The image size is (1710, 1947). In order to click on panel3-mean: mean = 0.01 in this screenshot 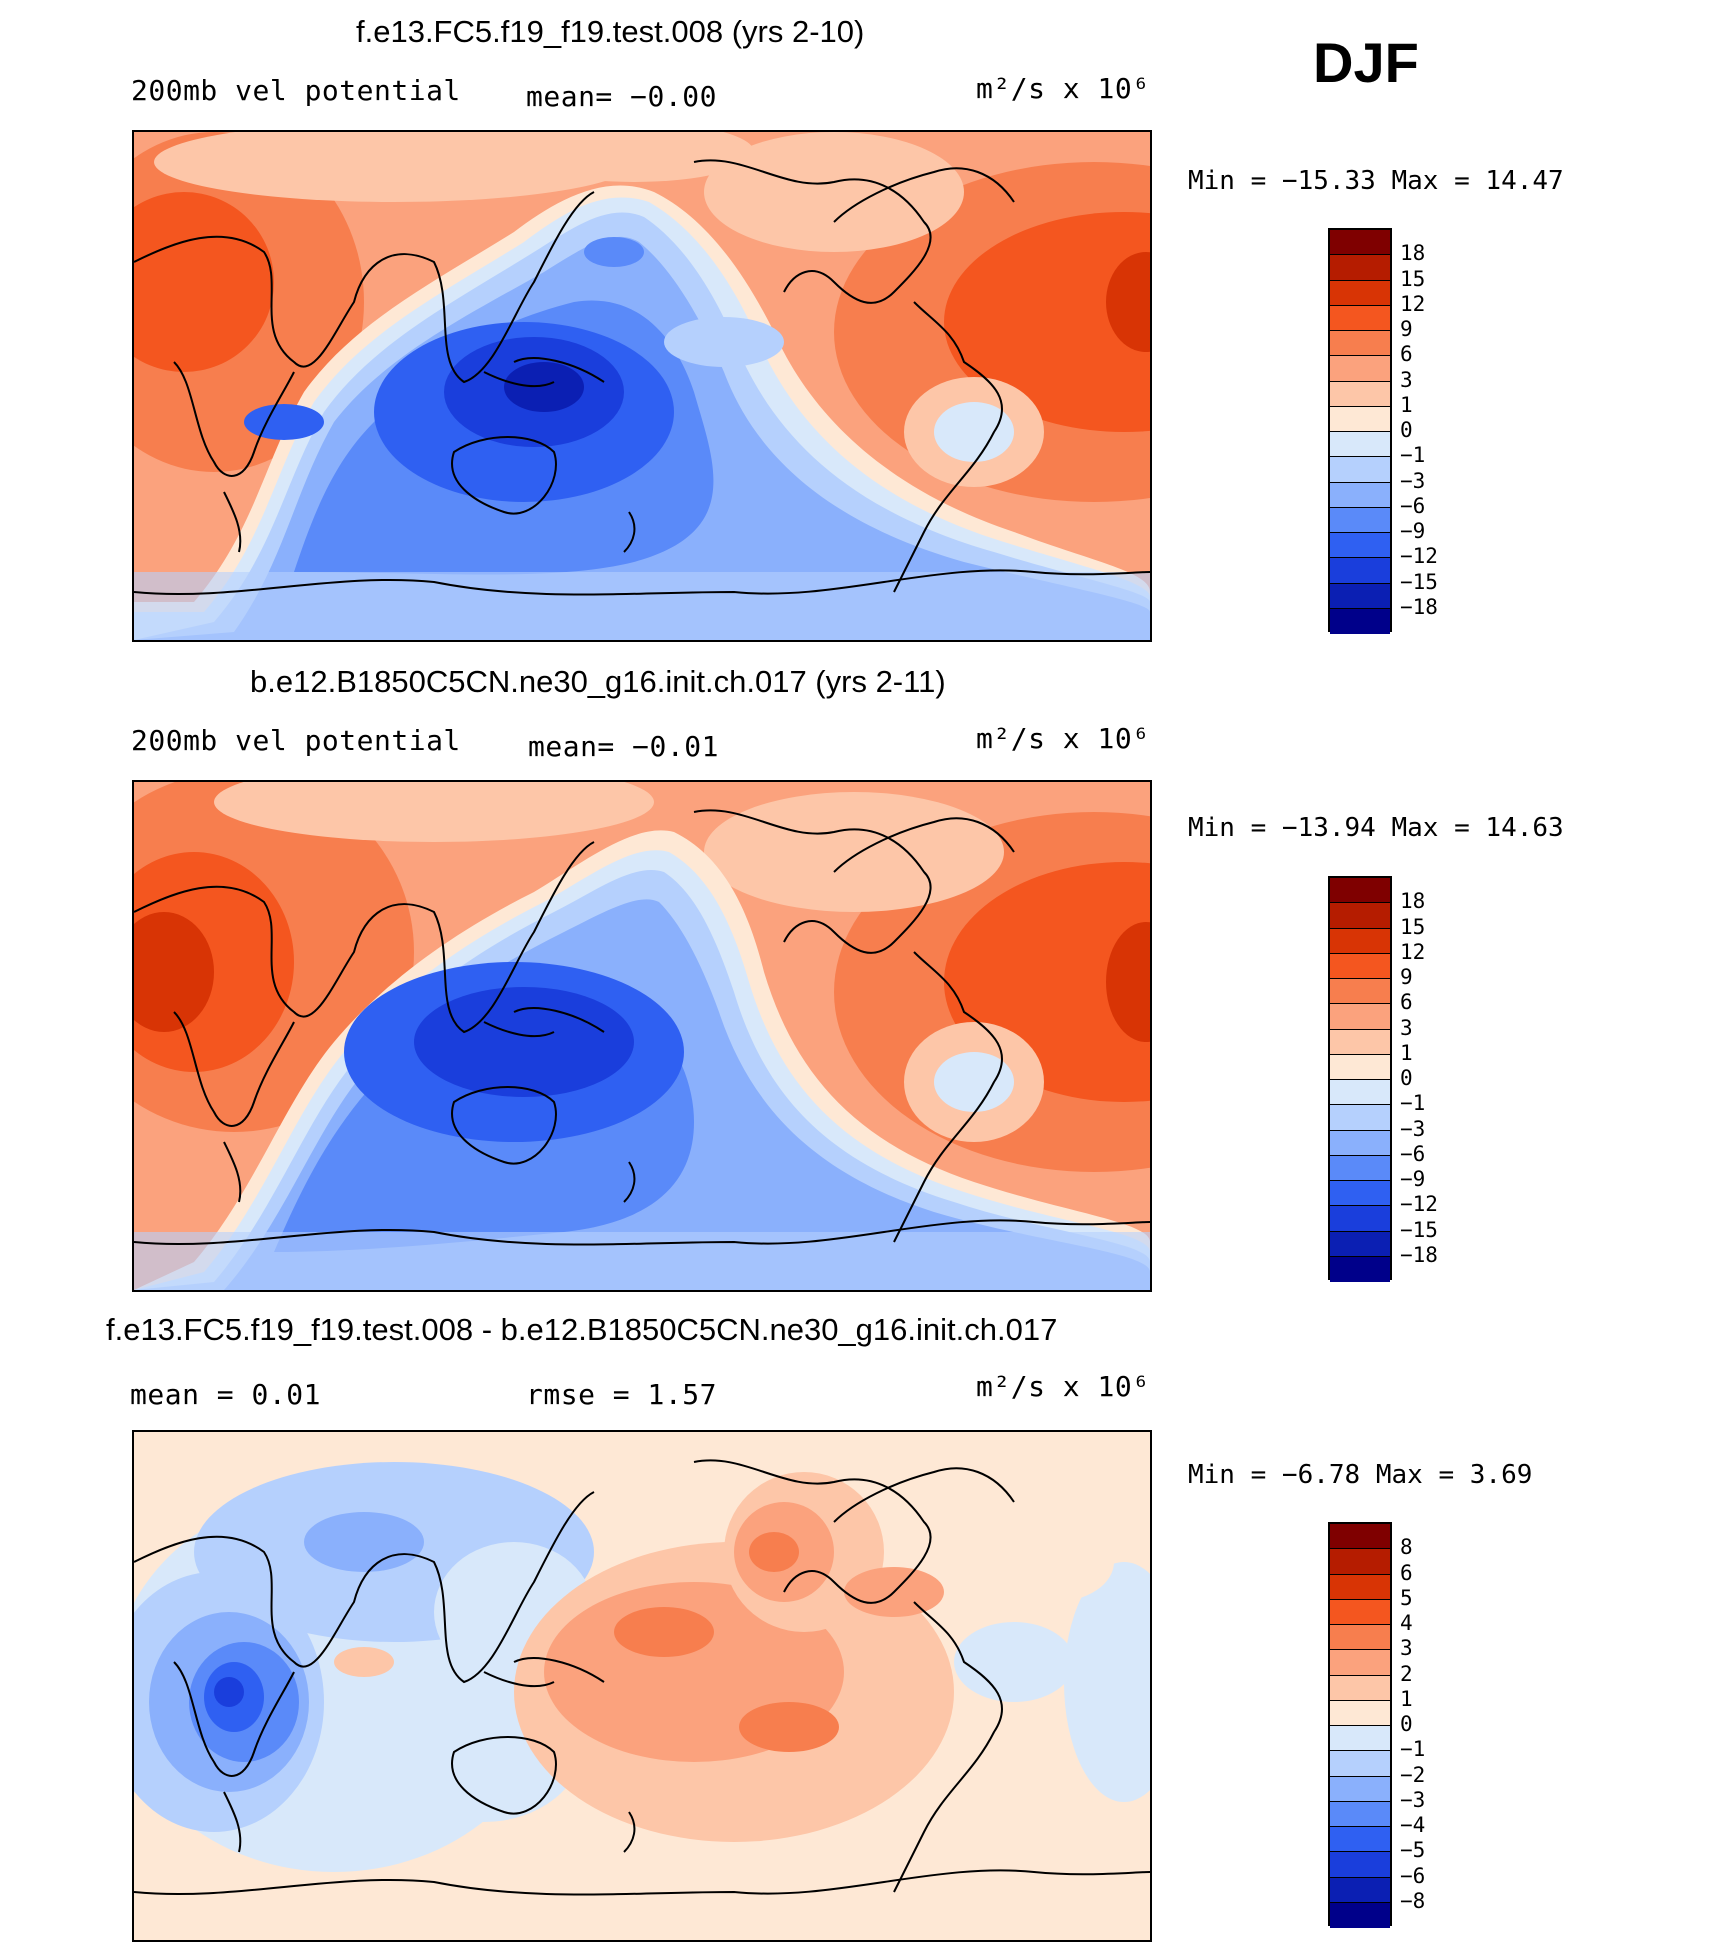, I will do `click(225, 1394)`.